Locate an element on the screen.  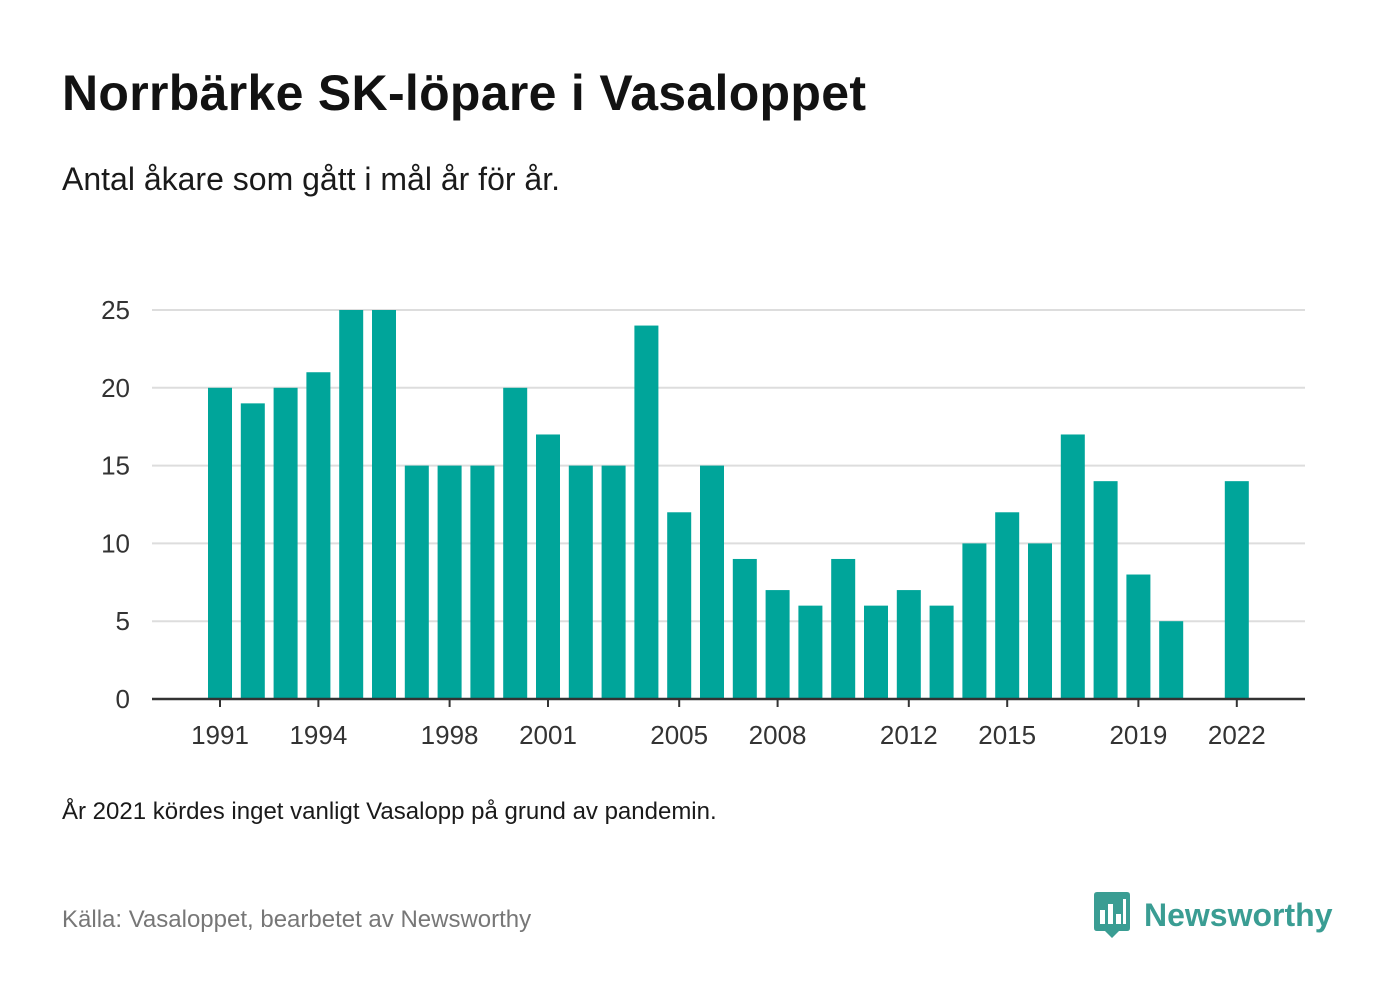
y-tick-label: 15 is located at coordinates (115, 466).